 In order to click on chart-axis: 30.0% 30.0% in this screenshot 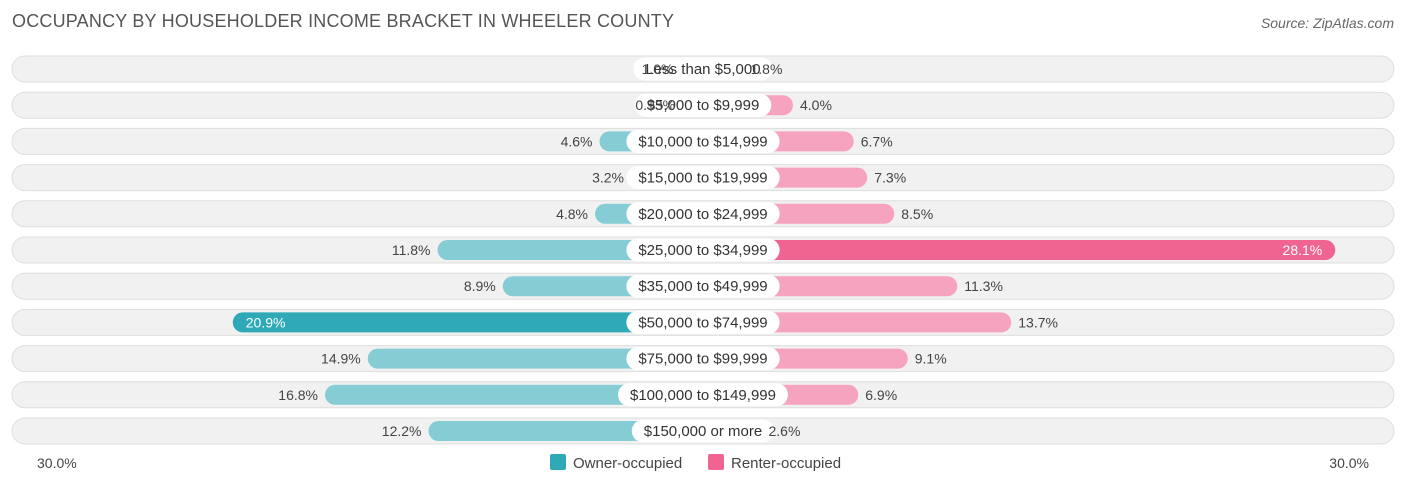, I will do `click(703, 463)`.